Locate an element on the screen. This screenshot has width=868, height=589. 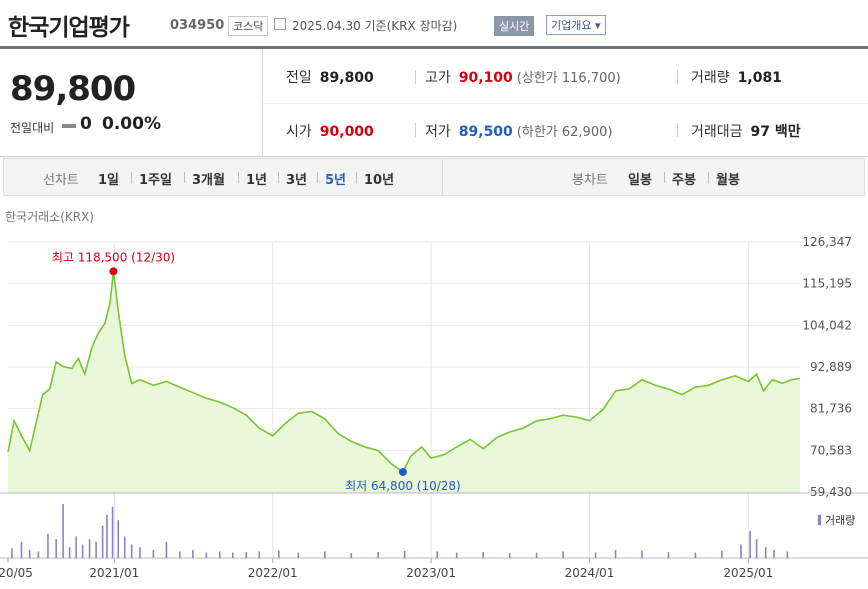
change-percent: 0.00% is located at coordinates (131, 124).